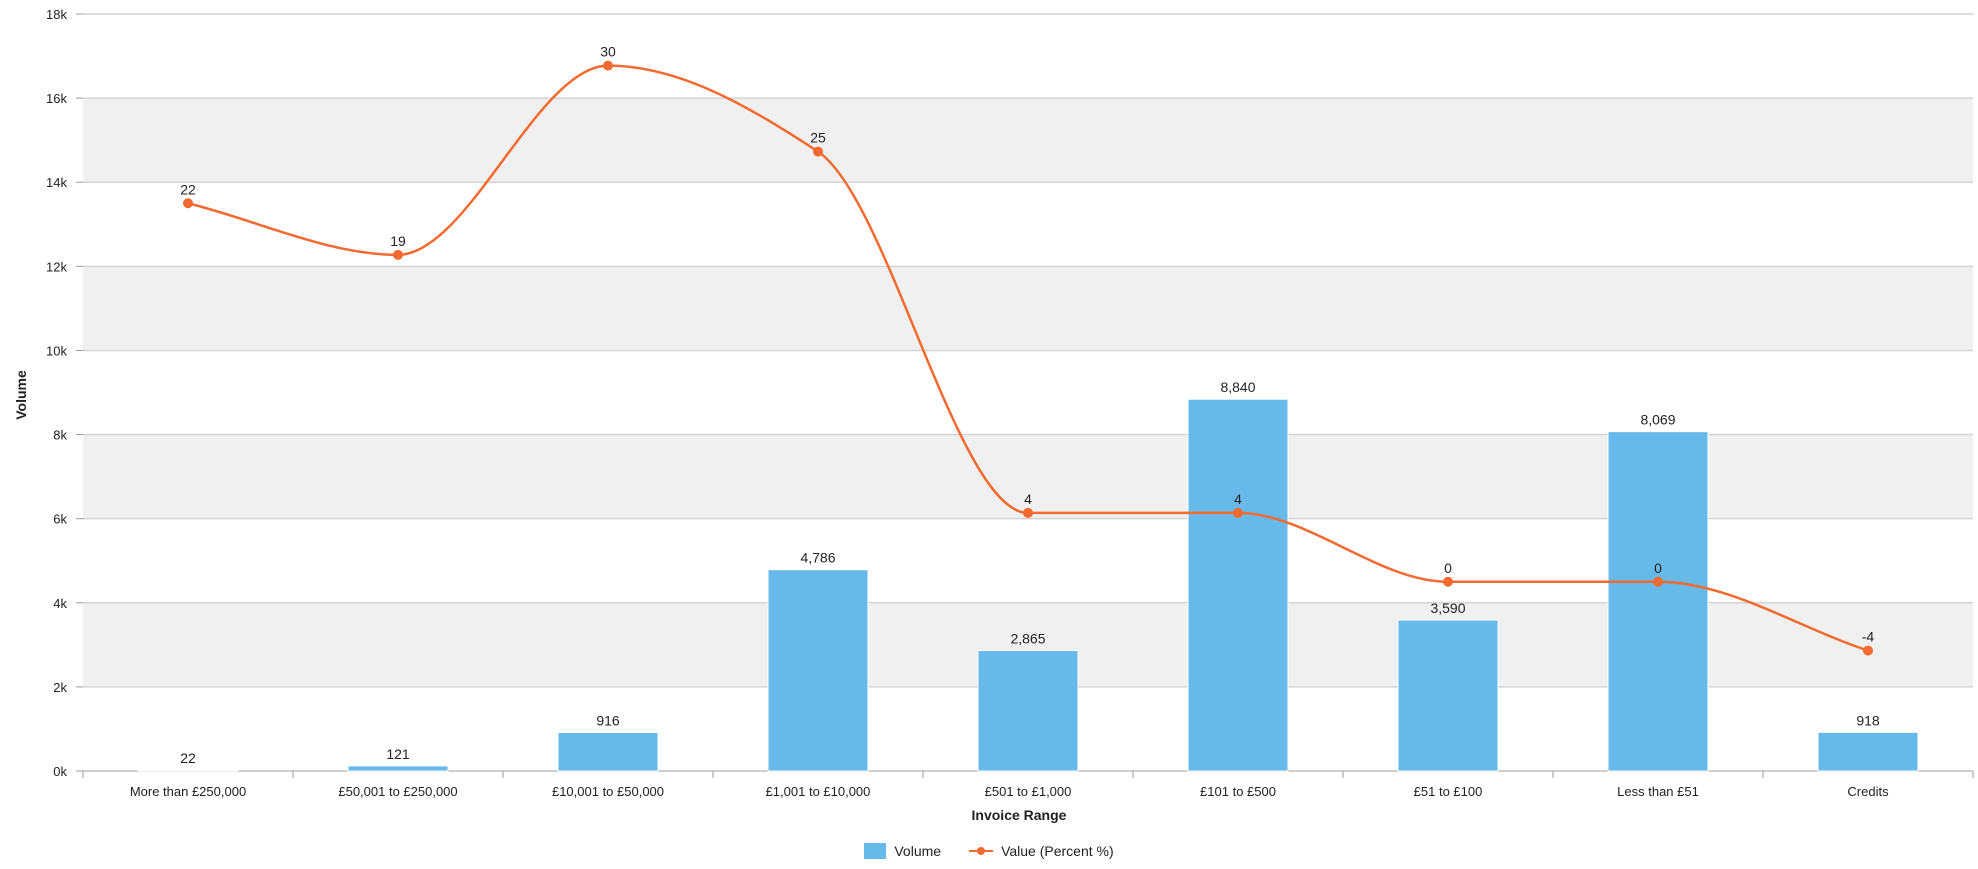  What do you see at coordinates (1027, 639) in the screenshot?
I see `volume-bar-label: 2,865` at bounding box center [1027, 639].